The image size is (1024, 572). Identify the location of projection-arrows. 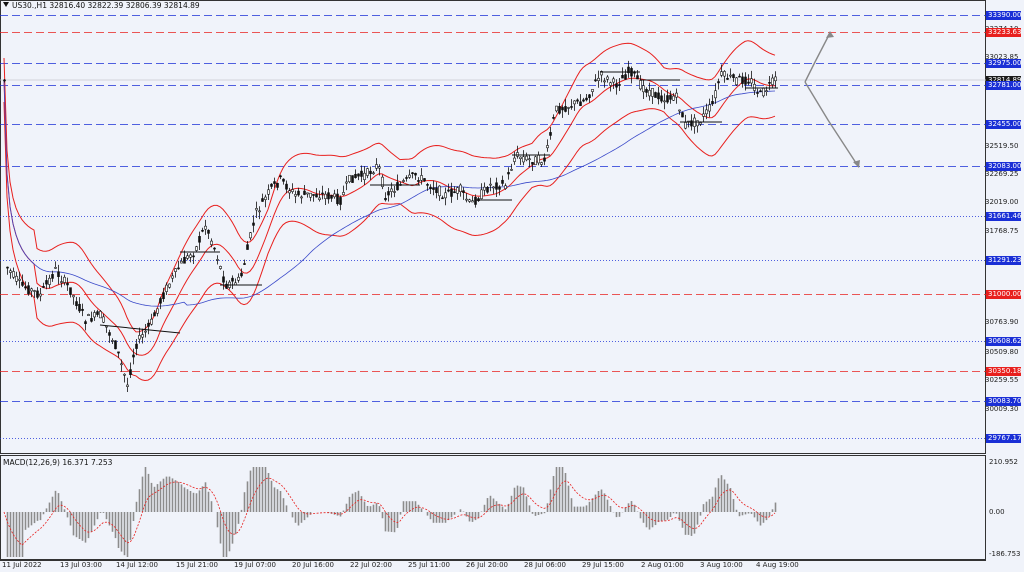
(832, 99).